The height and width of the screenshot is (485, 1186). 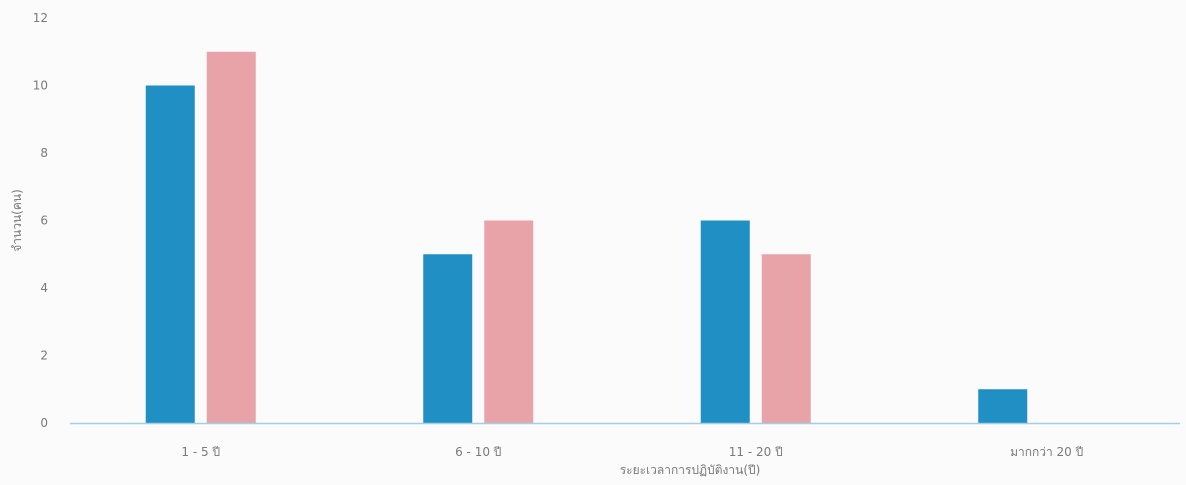 I want to click on y-tick-label: 12, so click(x=40, y=18).